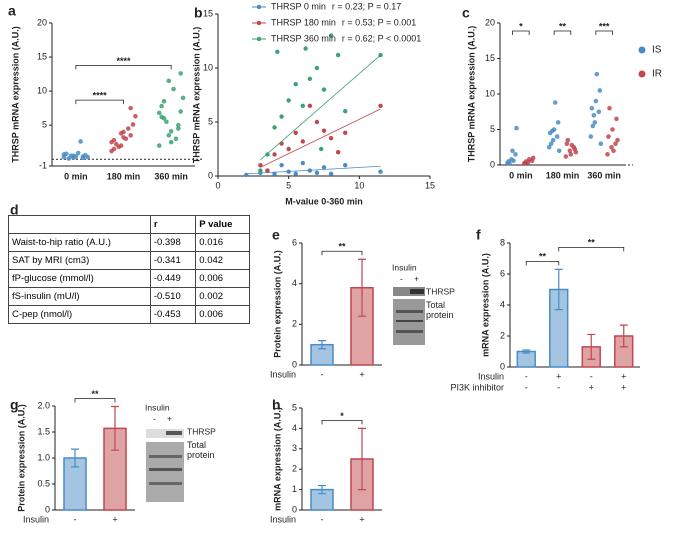 The height and width of the screenshot is (548, 685). I want to click on legend-label: THRSP 0 min, so click(298, 6).